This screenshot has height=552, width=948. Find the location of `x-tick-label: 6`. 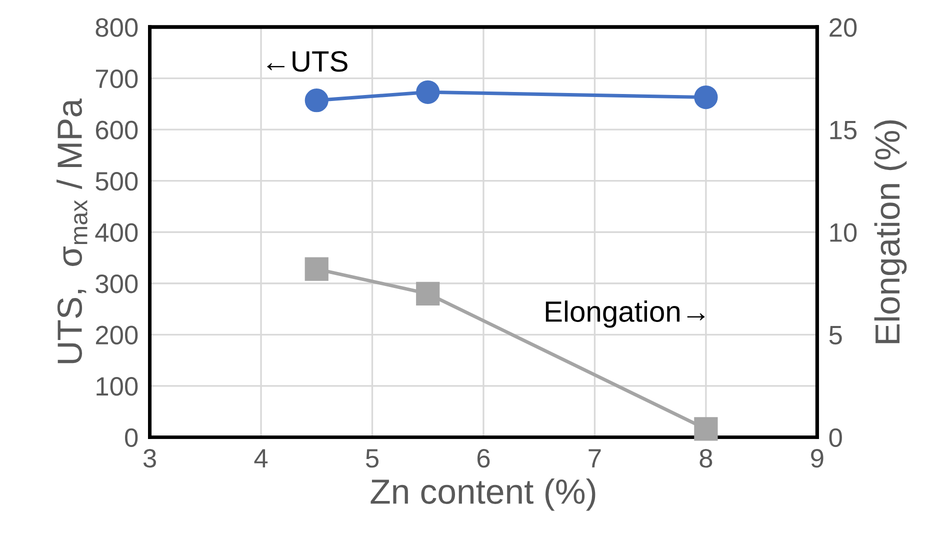

x-tick-label: 6 is located at coordinates (483, 458).